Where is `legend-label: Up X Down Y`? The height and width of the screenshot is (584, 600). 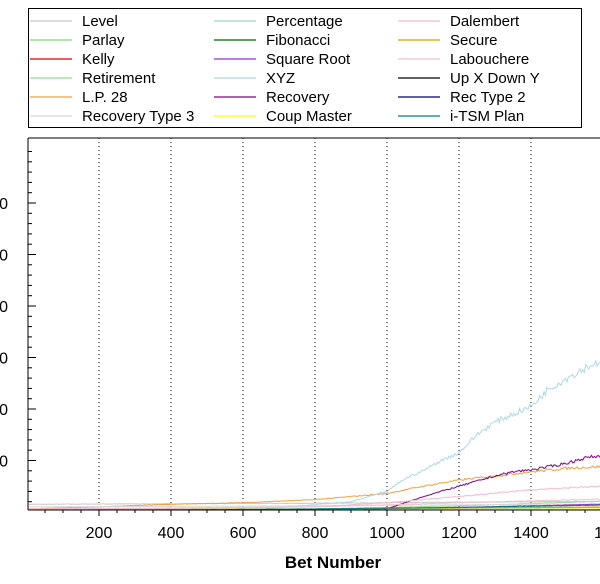
legend-label: Up X Down Y is located at coordinates (495, 78).